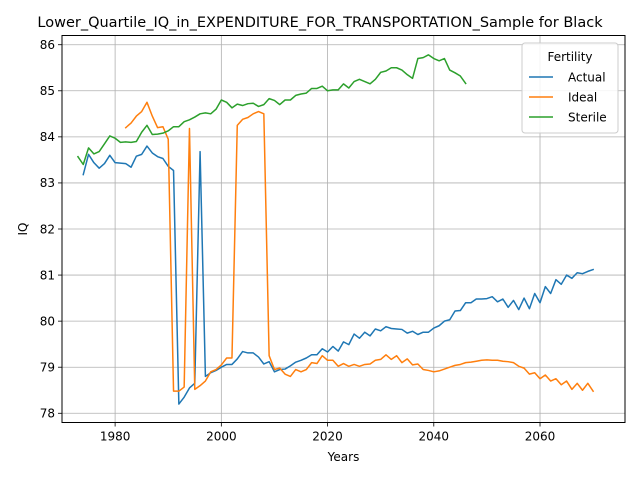  I want to click on y-axis-label: IQ, so click(23, 229).